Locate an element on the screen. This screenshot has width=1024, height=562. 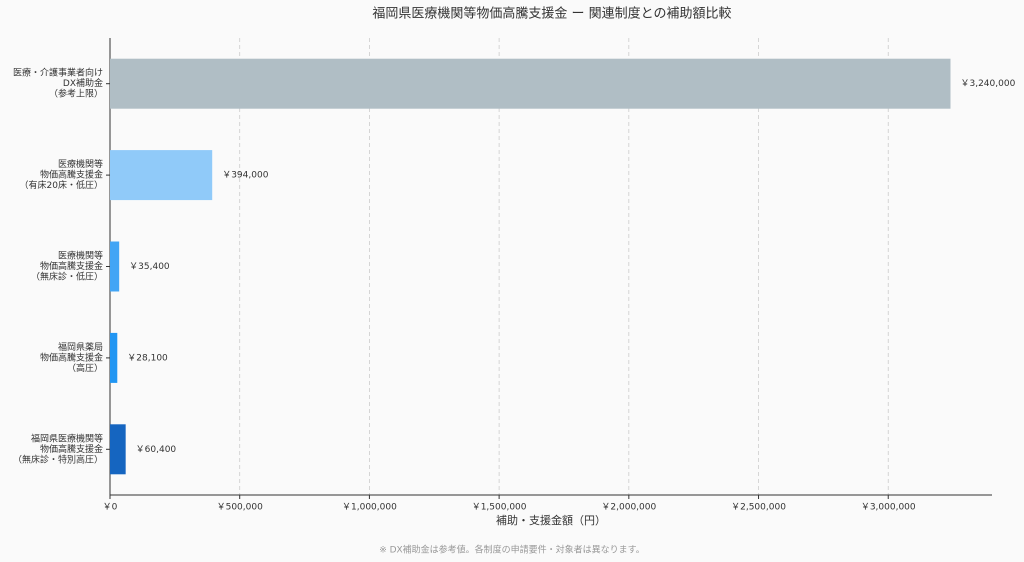
x-tick-label: ￥2,500,000 is located at coordinates (758, 508).